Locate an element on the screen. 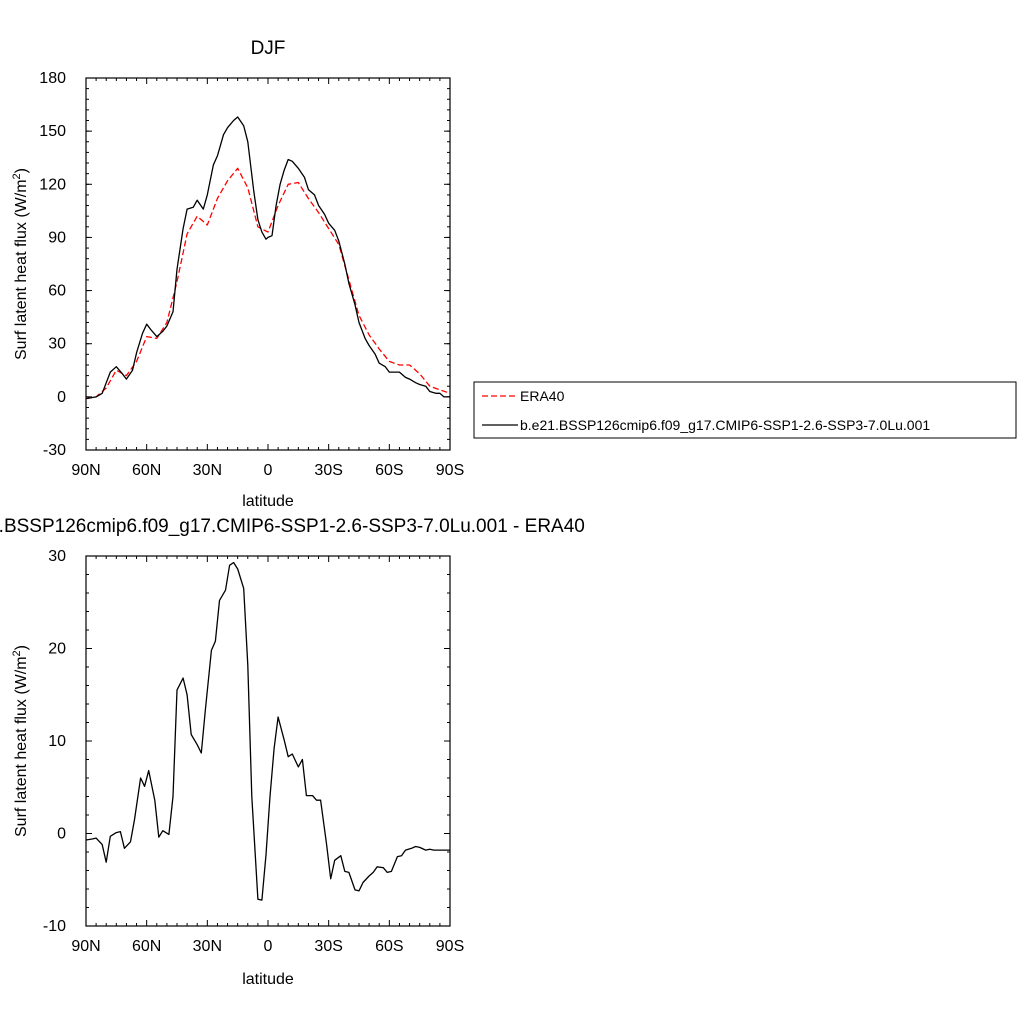  y-tick-label: 20 is located at coordinates (57, 649).